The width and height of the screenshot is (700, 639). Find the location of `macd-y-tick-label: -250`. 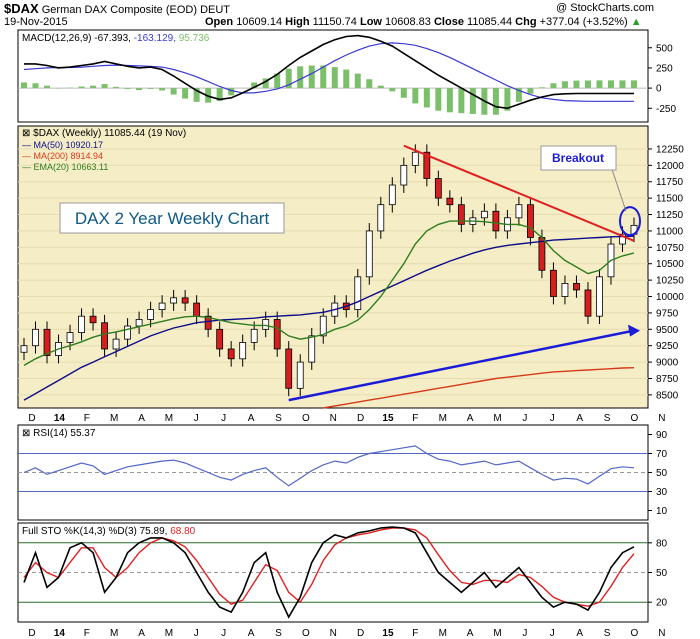

macd-y-tick-label: -250 is located at coordinates (666, 109).